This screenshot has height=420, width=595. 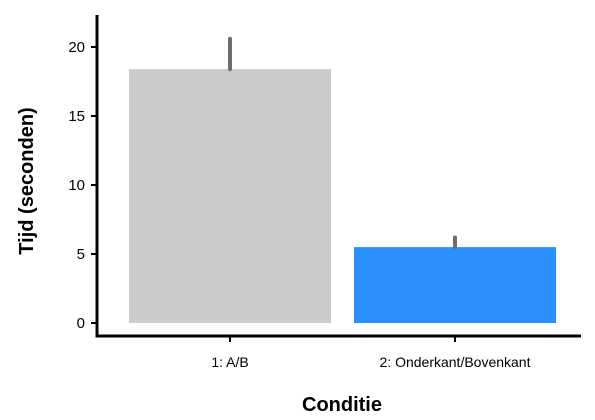 What do you see at coordinates (229, 362) in the screenshot?
I see `x-category-label: 1: A/B` at bounding box center [229, 362].